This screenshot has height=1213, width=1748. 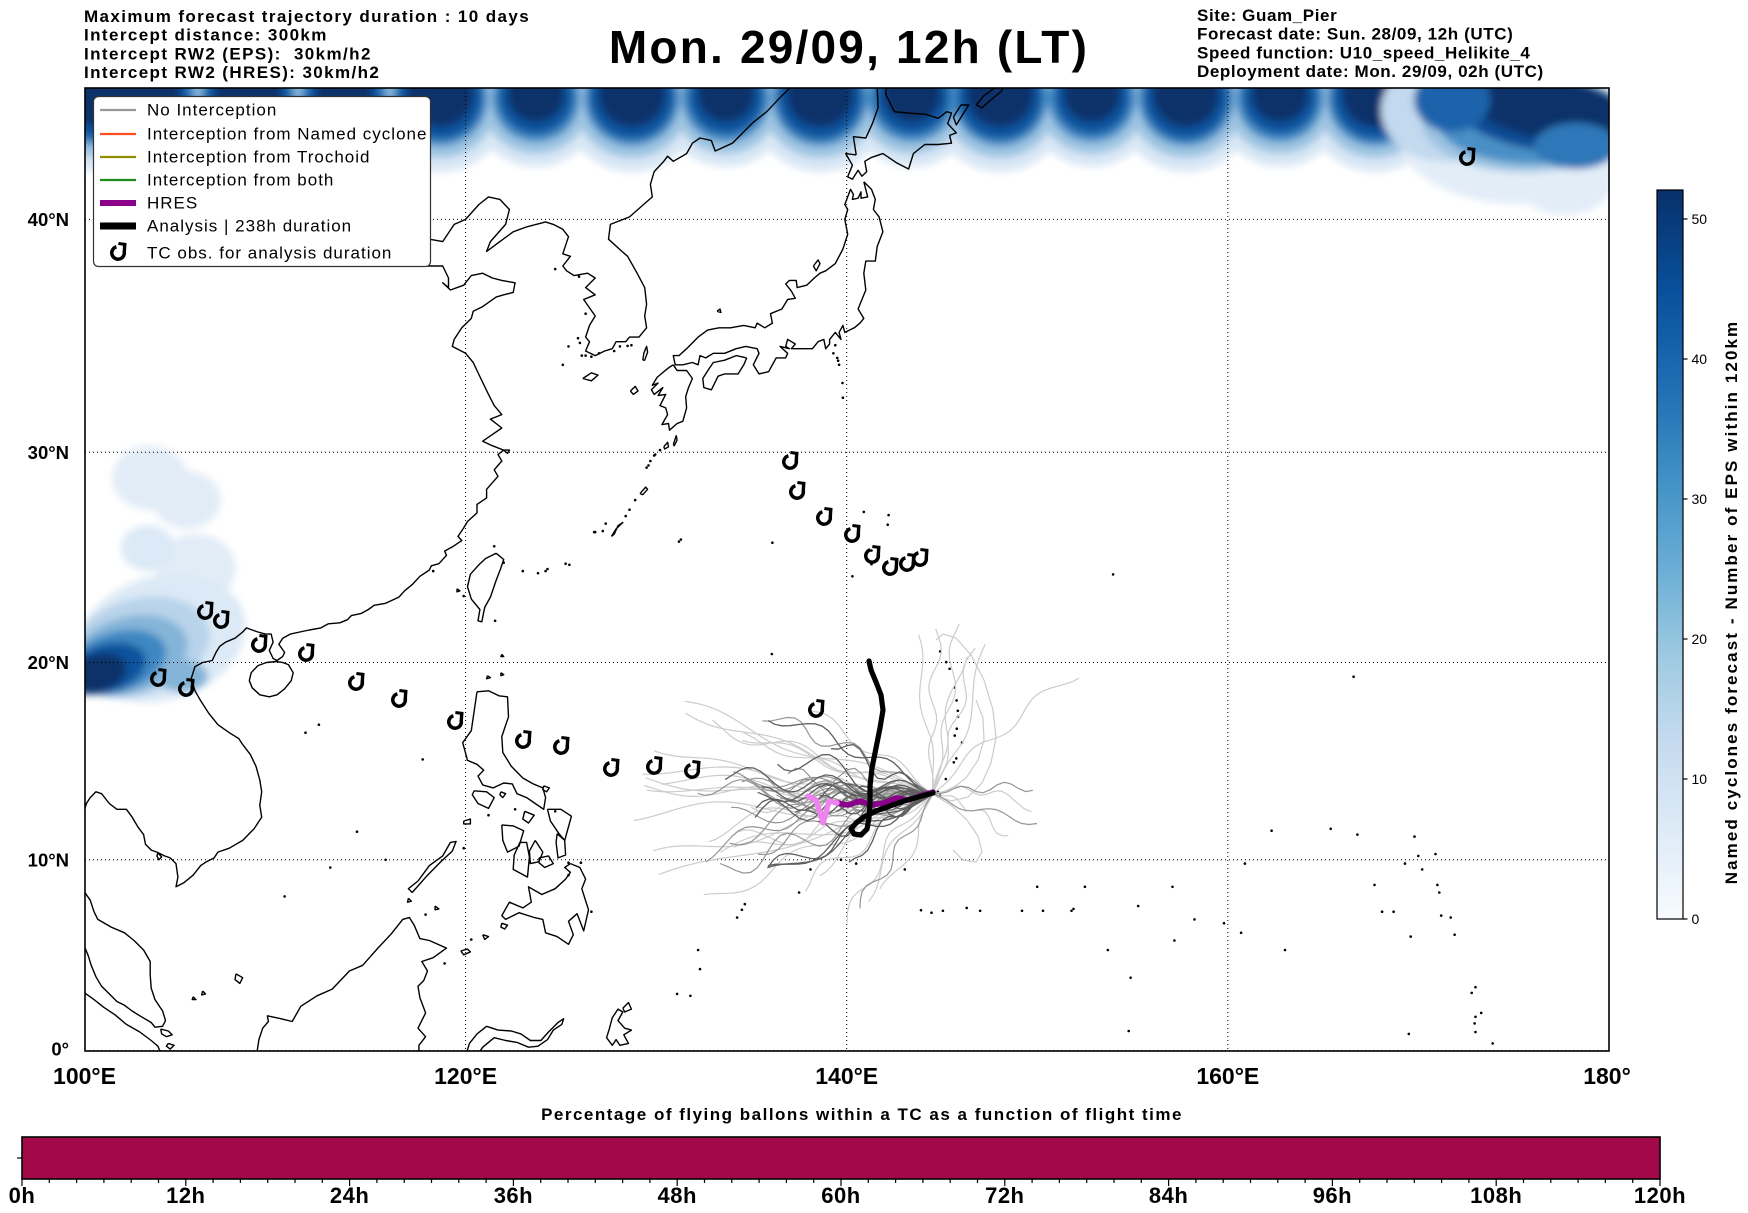 What do you see at coordinates (185, 1195) in the screenshot?
I see `svg-text: 12h` at bounding box center [185, 1195].